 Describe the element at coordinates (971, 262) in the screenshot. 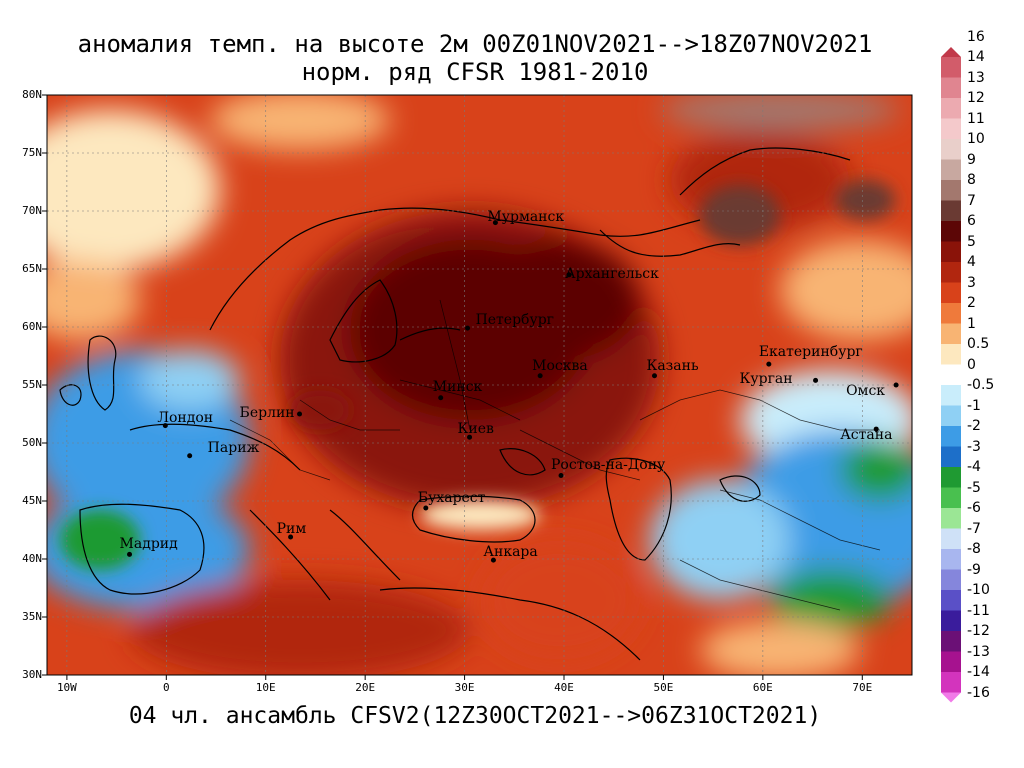

I see `colorbar-label: 4` at that location.